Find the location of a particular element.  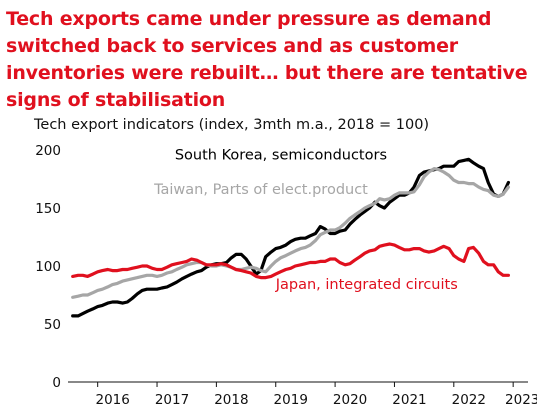

y-axis-labels: 0 50 100 150 200 is located at coordinates (48, 267).